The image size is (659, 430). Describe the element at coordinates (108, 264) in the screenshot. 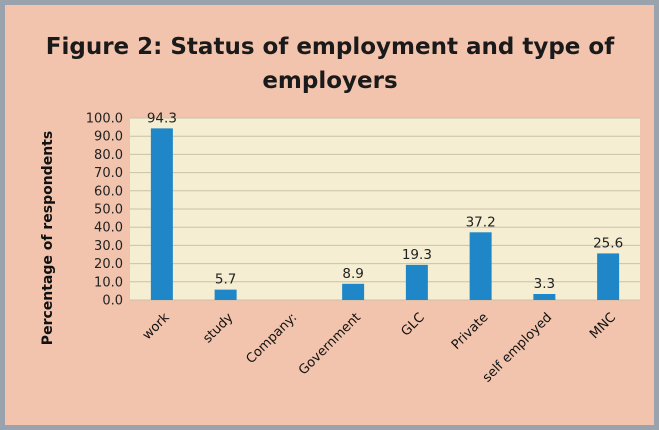

I see `y-tick-label: 20.0` at that location.